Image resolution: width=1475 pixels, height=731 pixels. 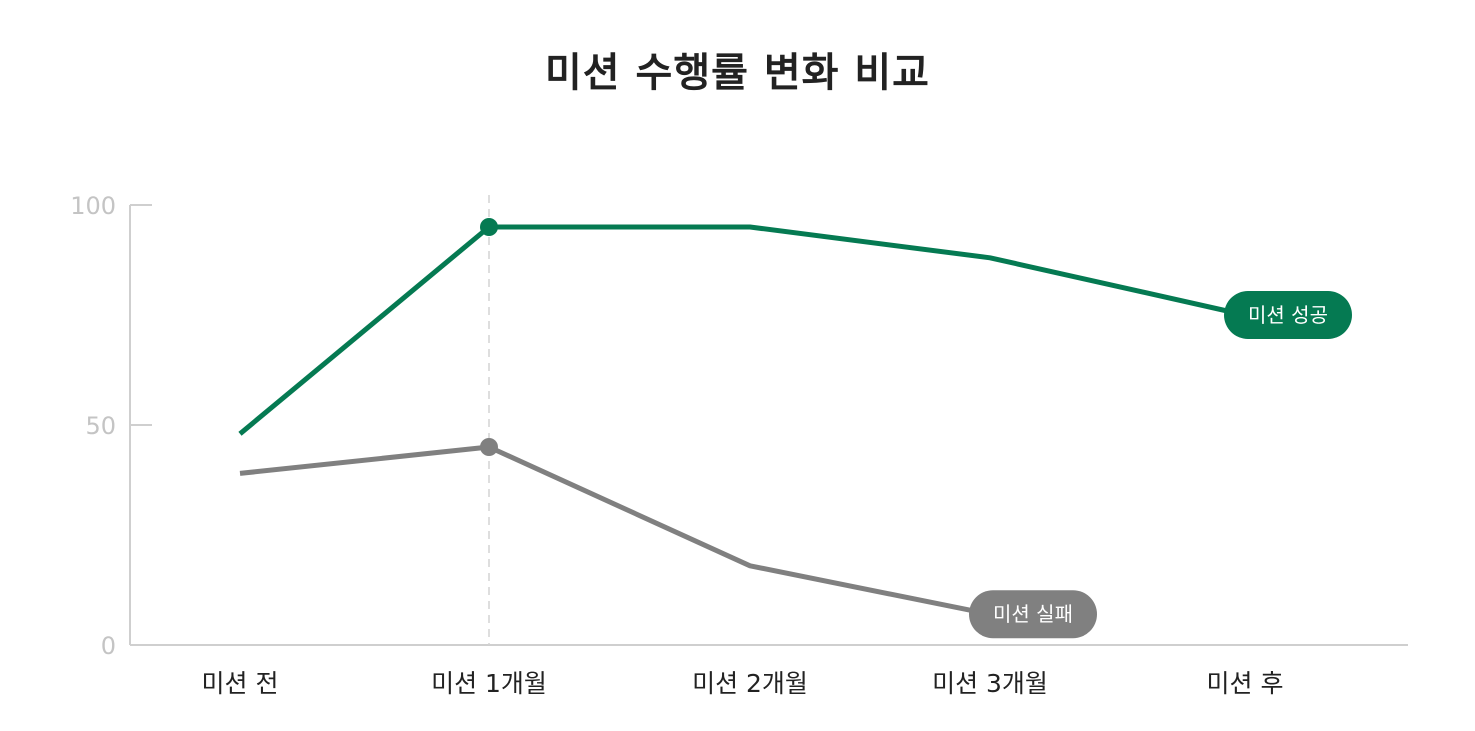 I want to click on y-tick-label: 0, so click(x=108, y=646).